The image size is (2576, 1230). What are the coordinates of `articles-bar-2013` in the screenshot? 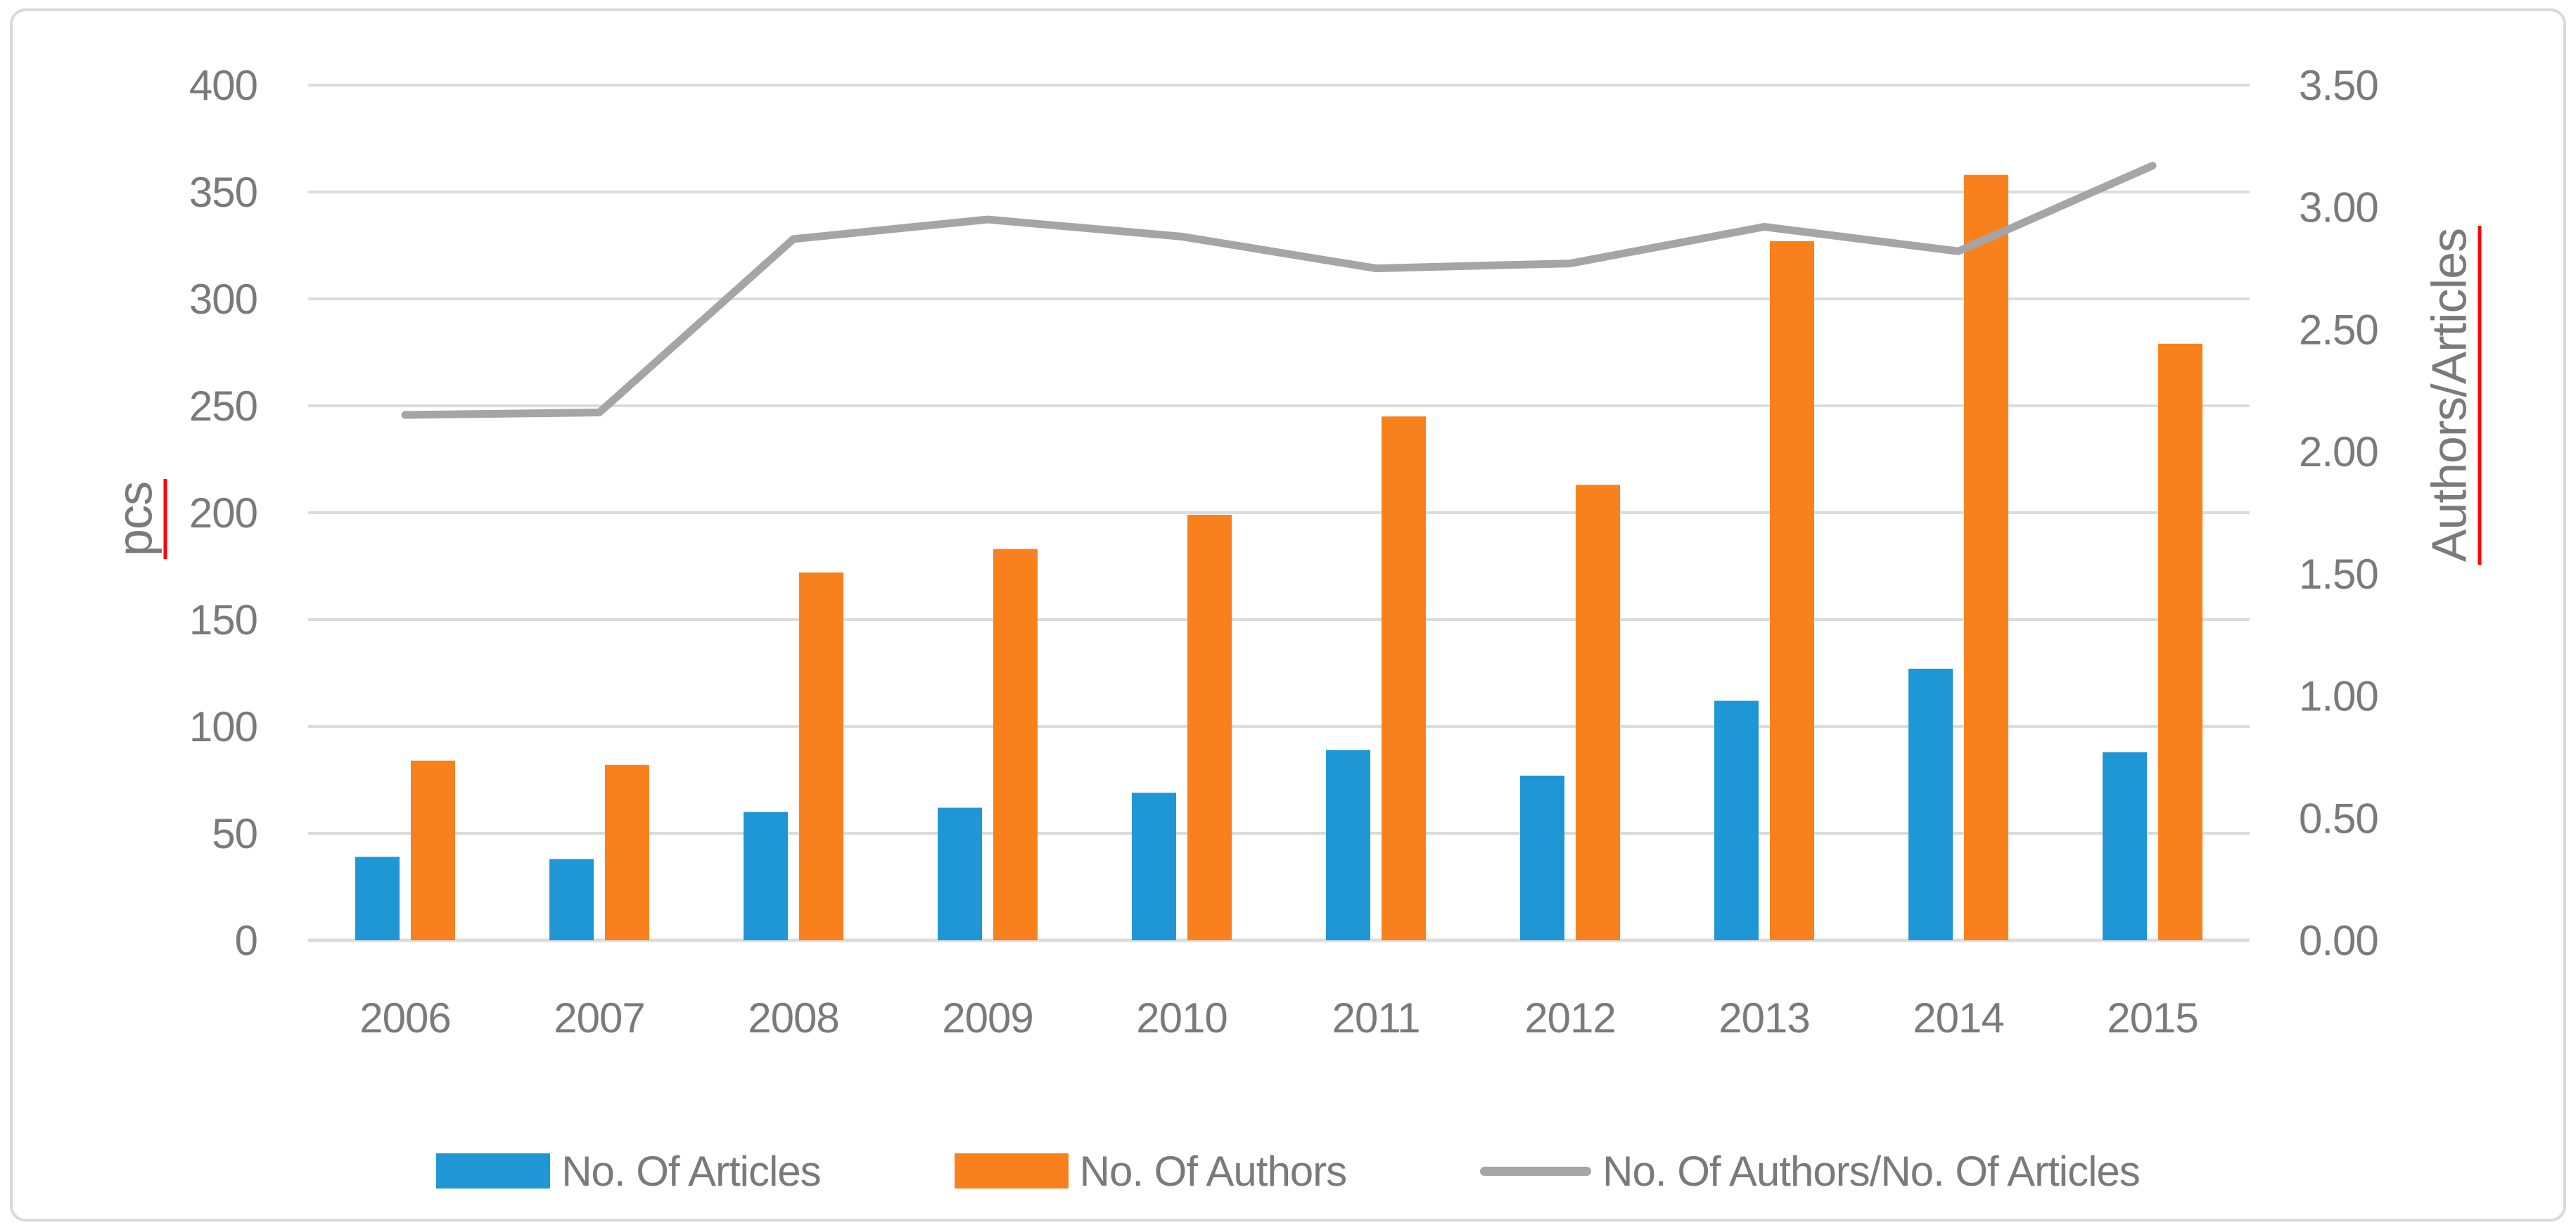 It's located at (1736, 820).